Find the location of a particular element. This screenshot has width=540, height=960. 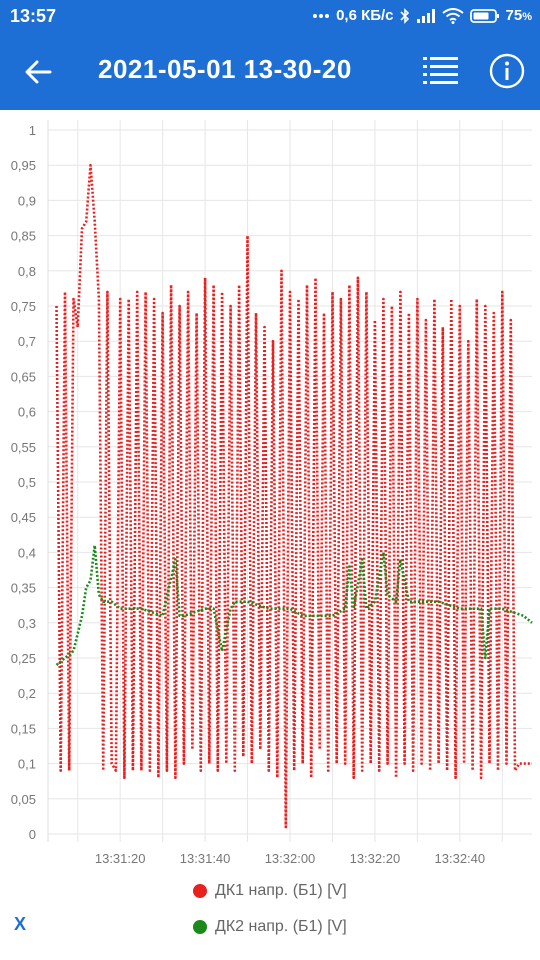

legend-item-series-1: ДК1 напр. (Б1) [V] is located at coordinates (270, 891).